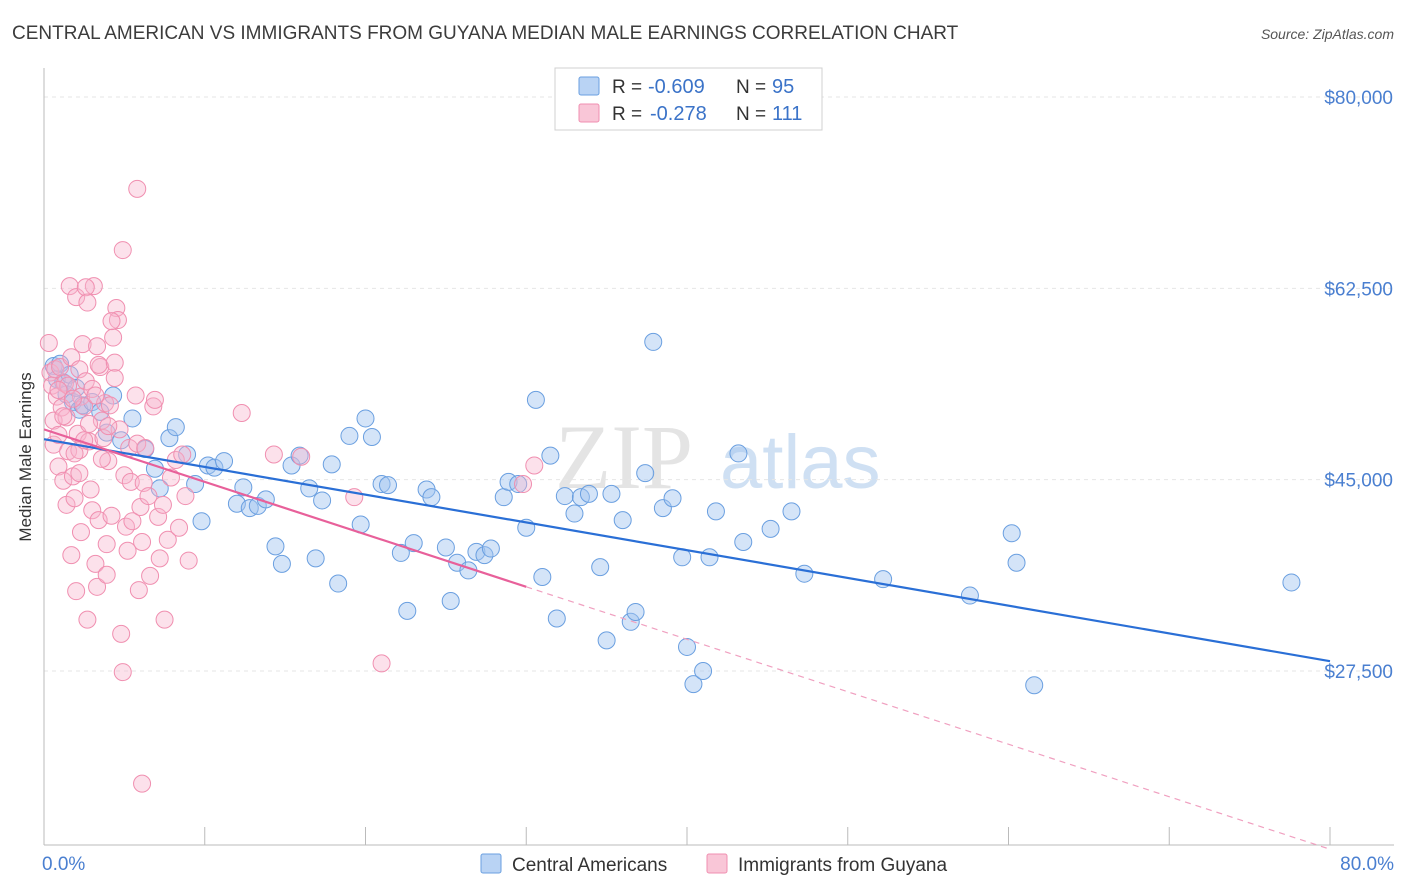 The image size is (1406, 892). I want to click on y-axis-label: Median Male Earnings, so click(25, 456).